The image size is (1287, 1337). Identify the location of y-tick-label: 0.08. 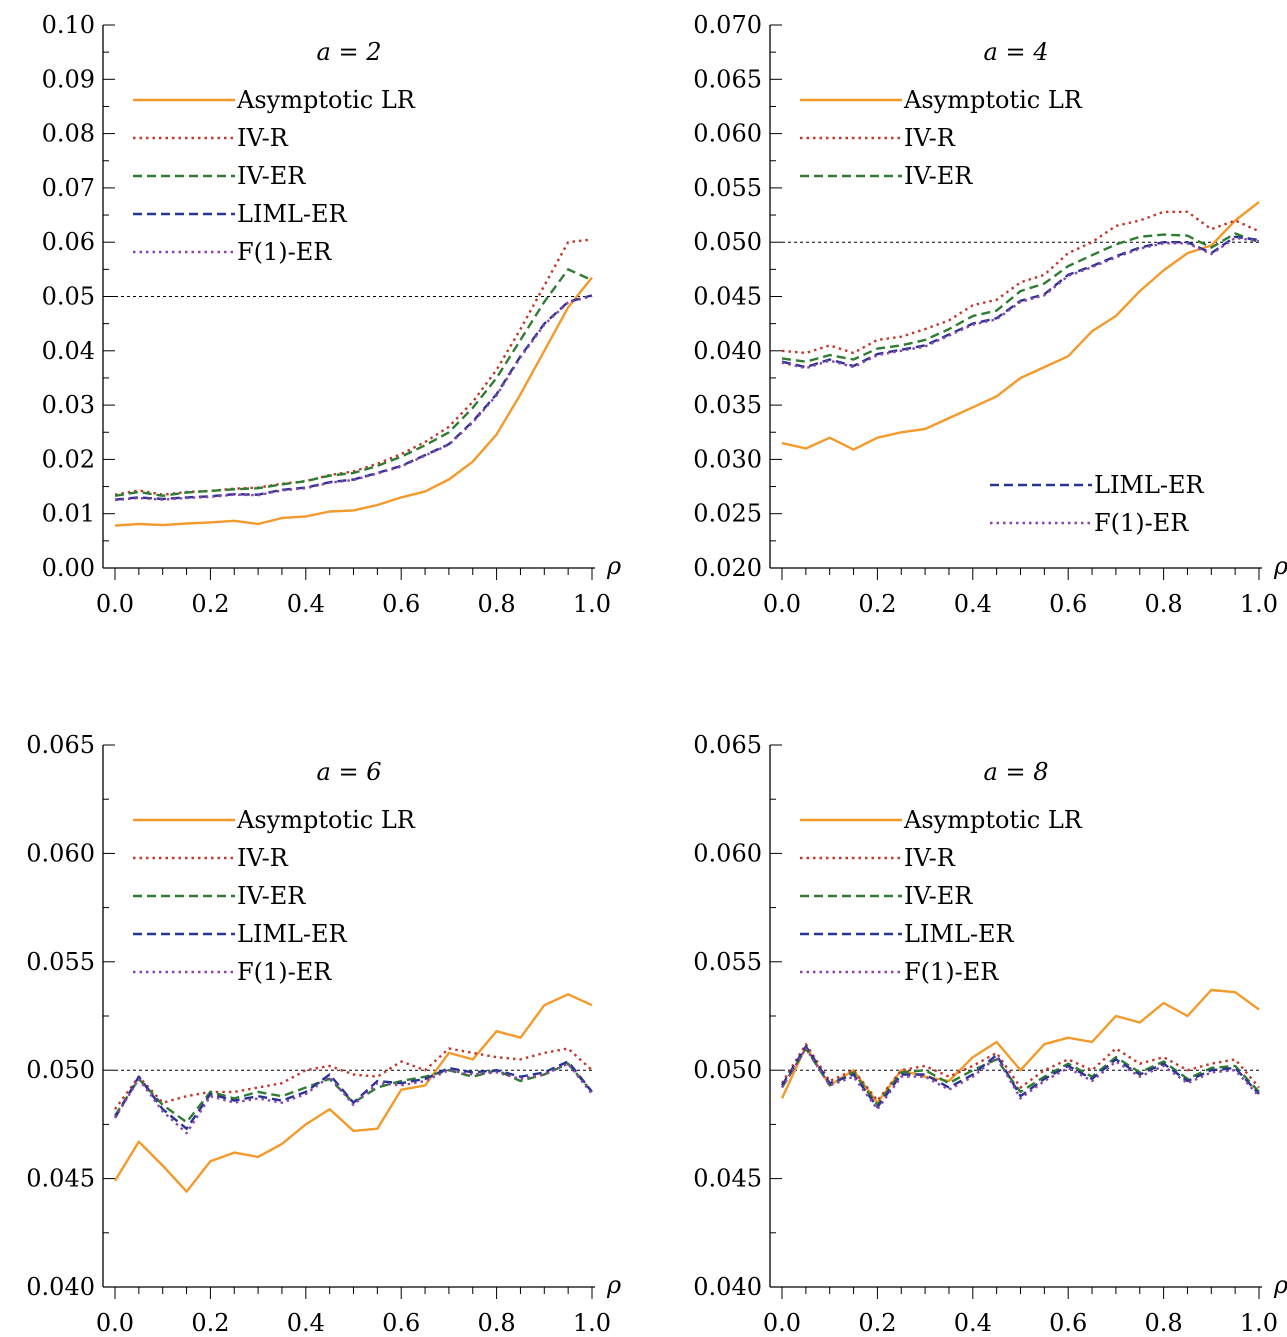
(68, 134).